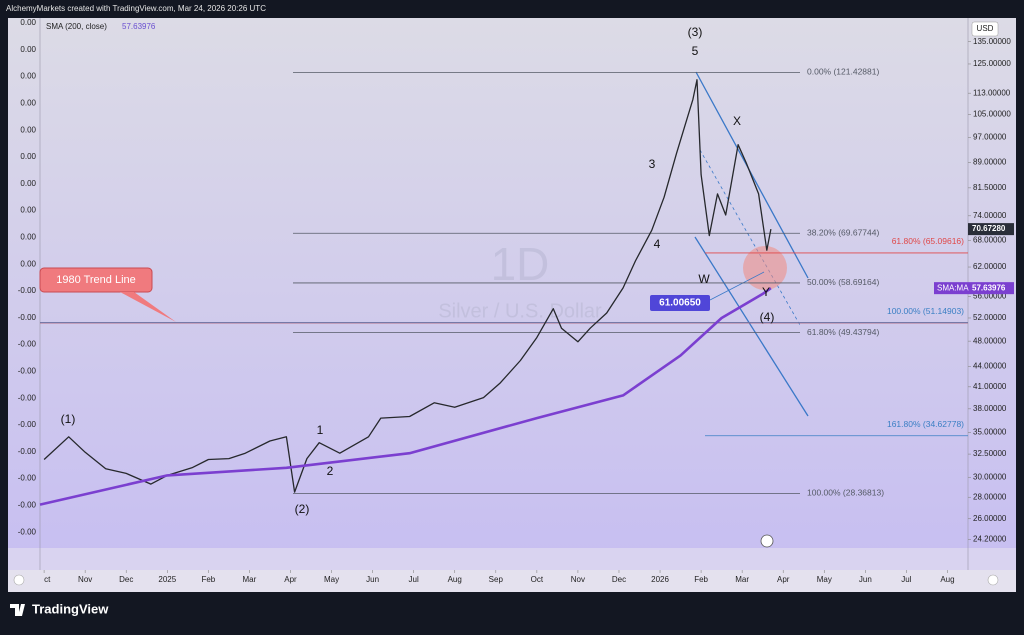 Image resolution: width=1024 pixels, height=635 pixels. What do you see at coordinates (990, 518) in the screenshot?
I see `y-tick-label: 26.00000` at bounding box center [990, 518].